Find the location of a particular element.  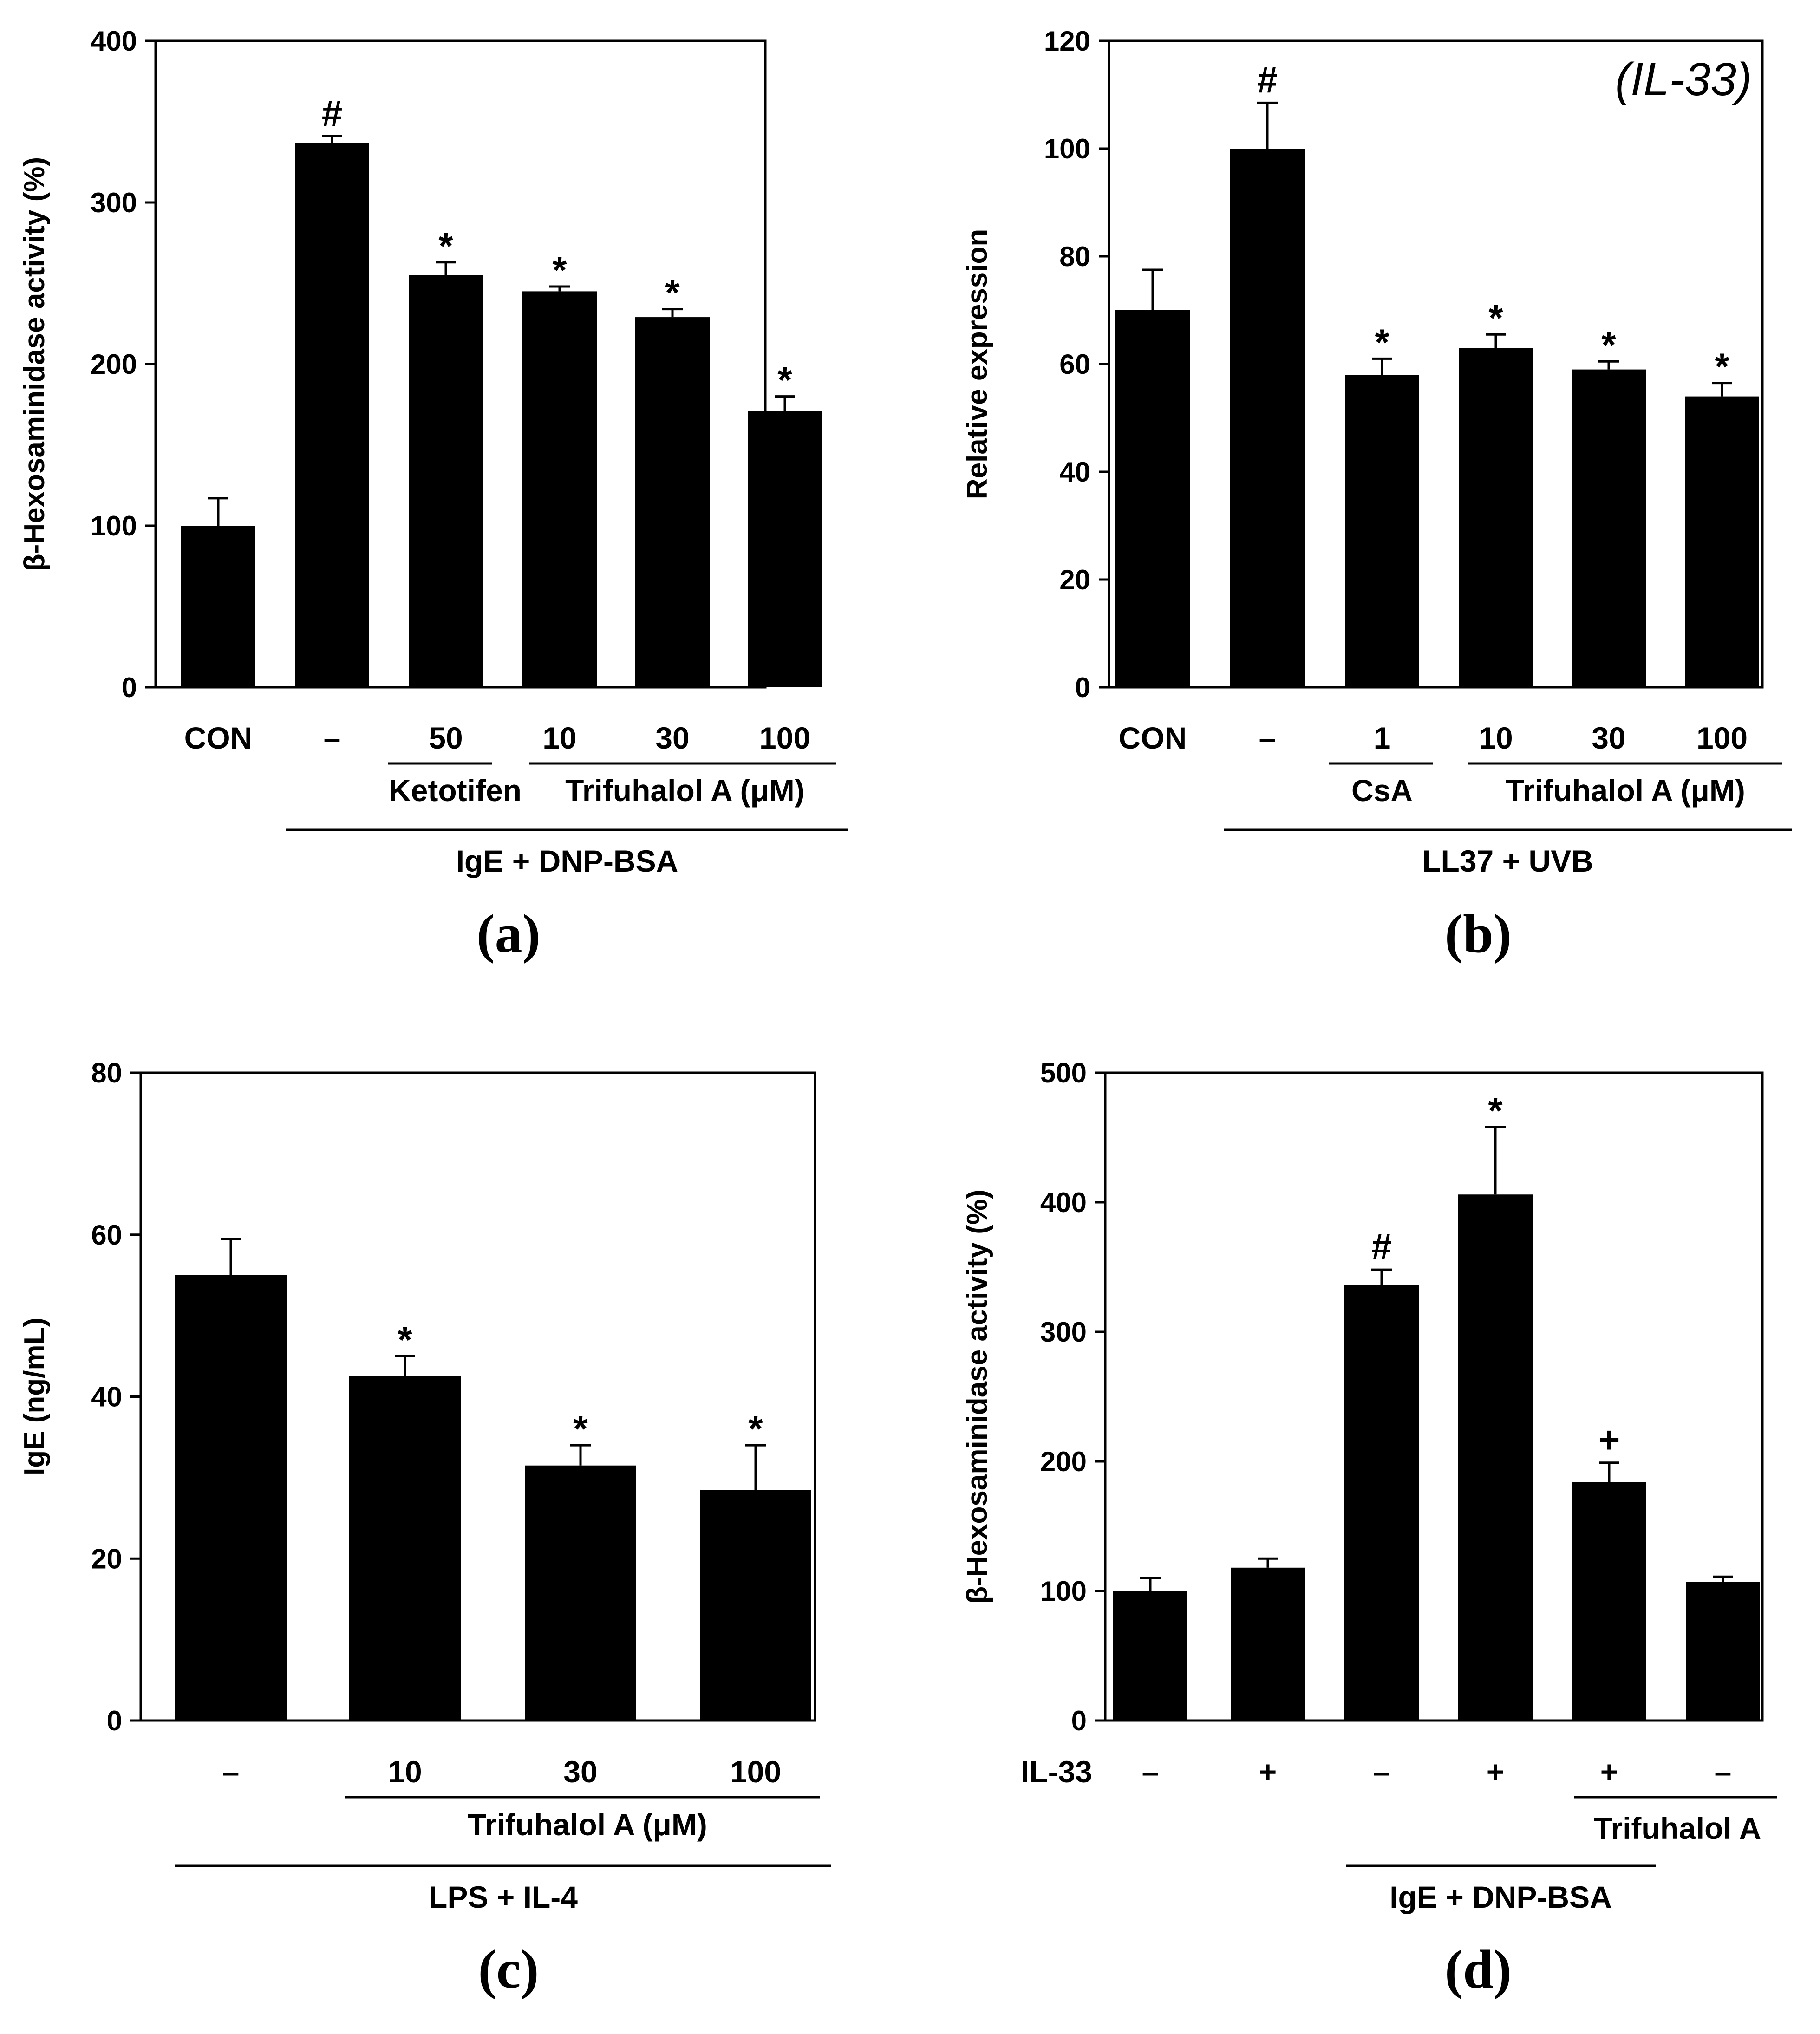

category-label: 1 is located at coordinates (1382, 738).